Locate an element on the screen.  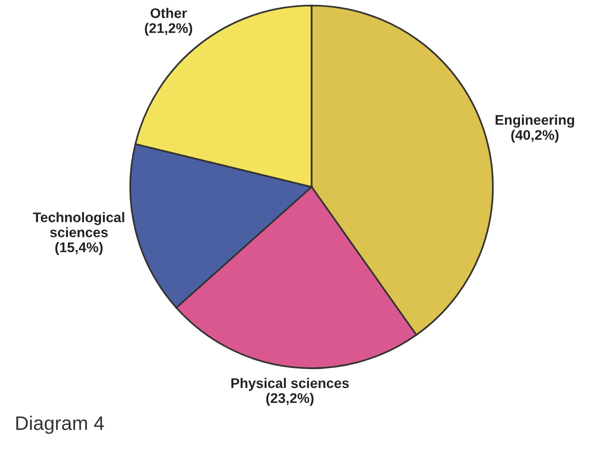
slice-label: Physical sciences is located at coordinates (290, 384).